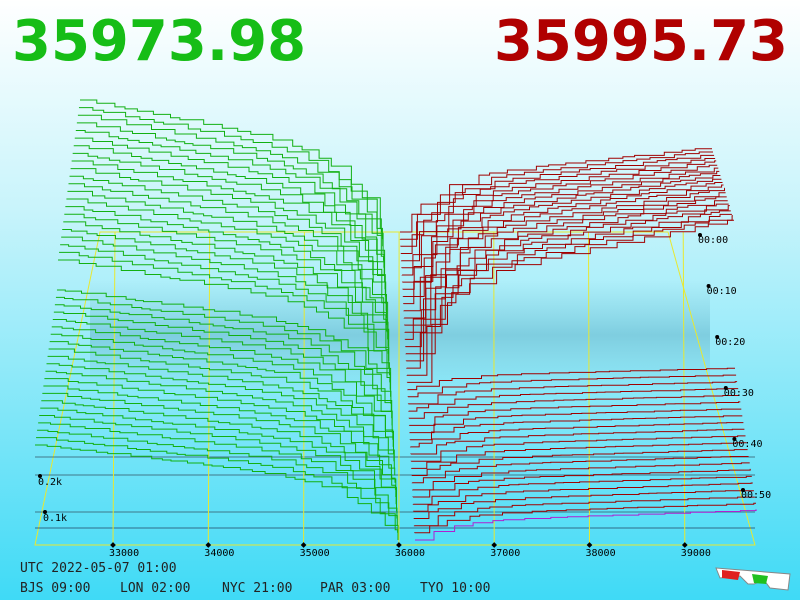 Image resolution: width=800 pixels, height=600 pixels. I want to click on price-label: 35000, so click(315, 553).